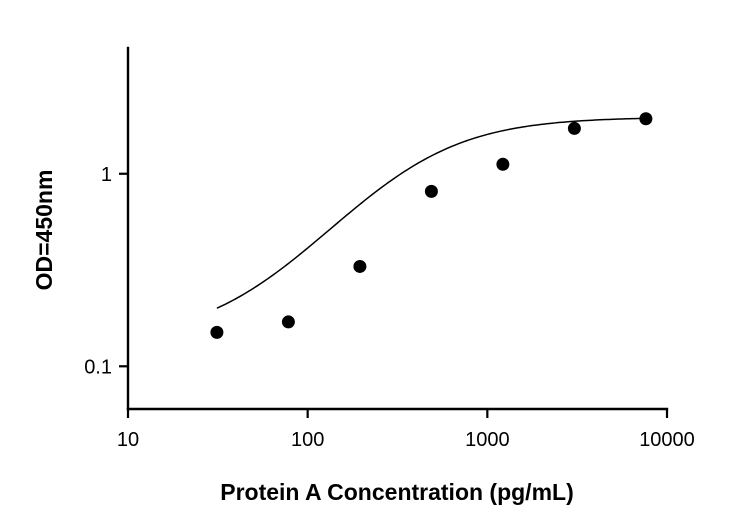 This screenshot has width=750, height=531. What do you see at coordinates (44, 230) in the screenshot?
I see `y-axis-title: OD=450nm` at bounding box center [44, 230].